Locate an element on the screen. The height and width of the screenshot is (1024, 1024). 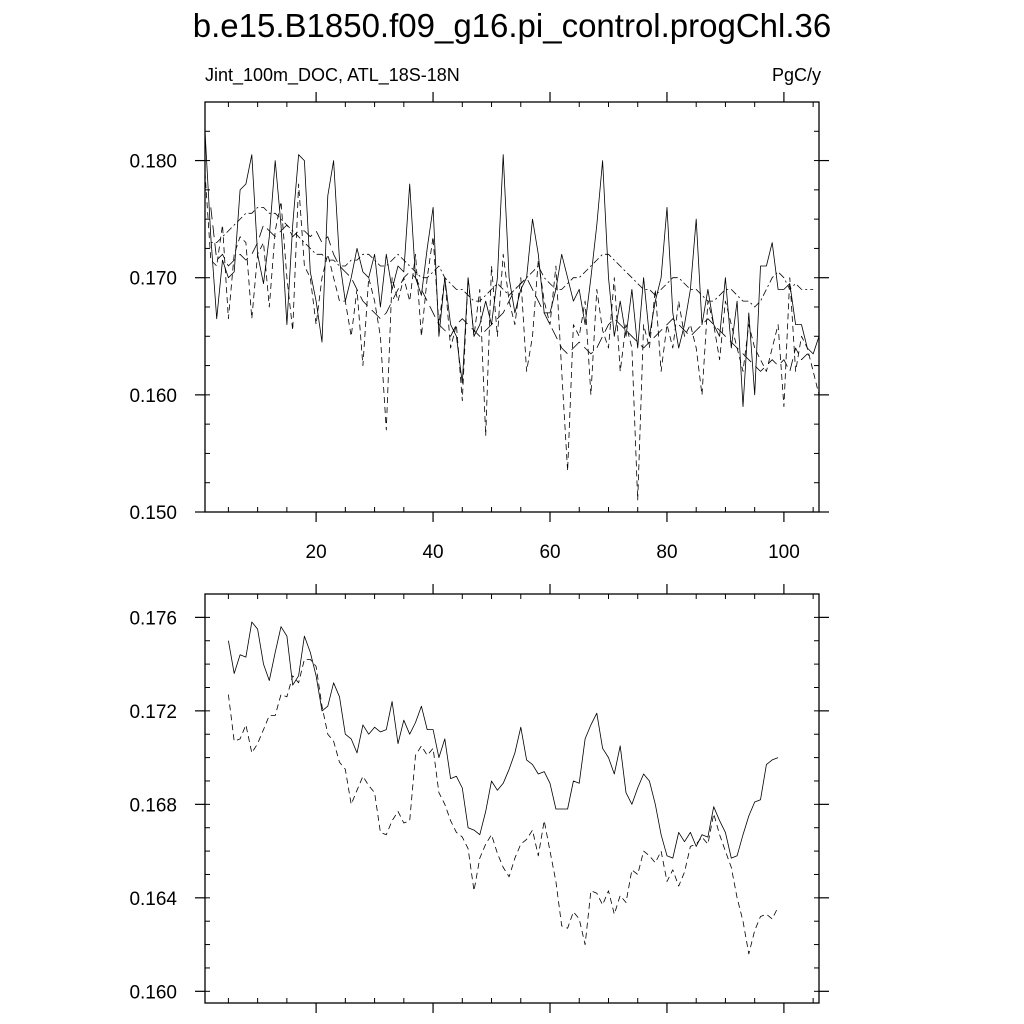
x-tick-label: 80 is located at coordinates (666, 552).